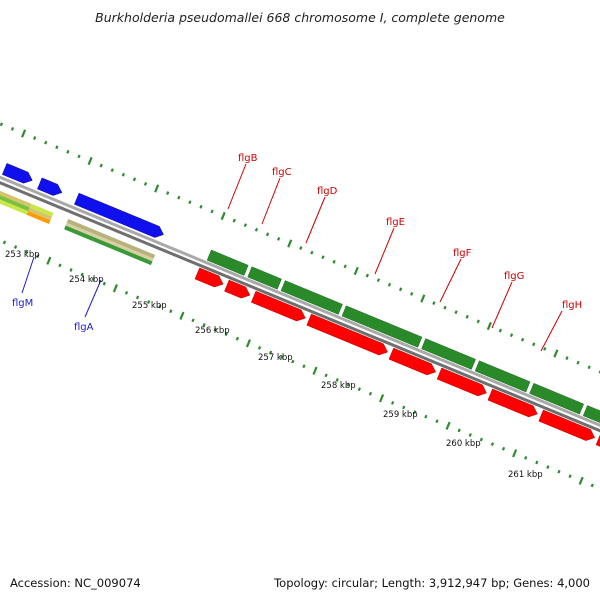 Image resolution: width=600 pixels, height=600 pixels. What do you see at coordinates (22, 255) in the screenshot?
I see `kbp-label: 253 kbp` at bounding box center [22, 255].